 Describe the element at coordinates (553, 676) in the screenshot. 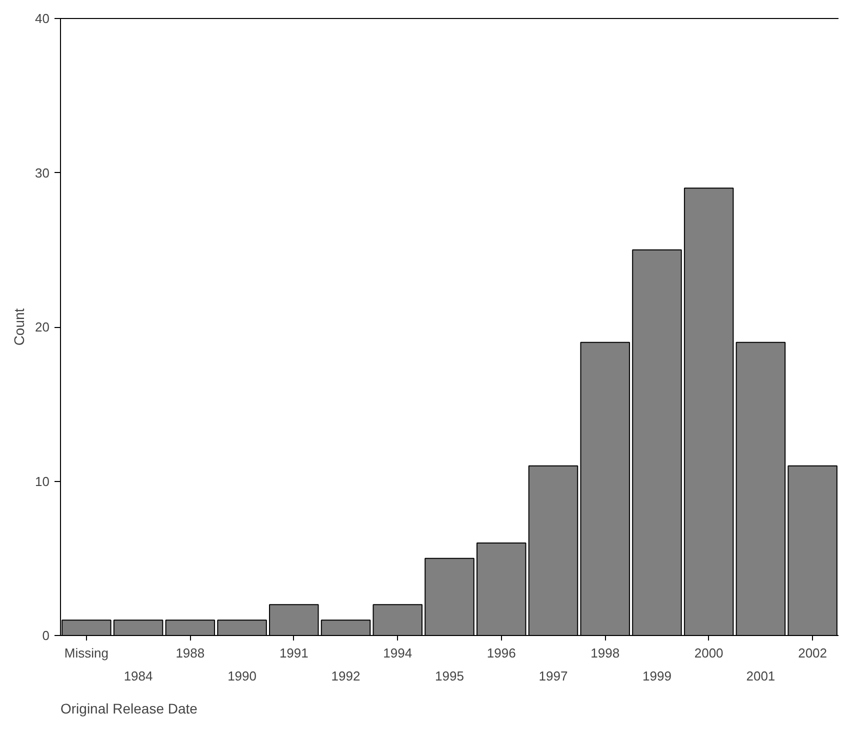

I see `x-tick-label: 1997` at that location.